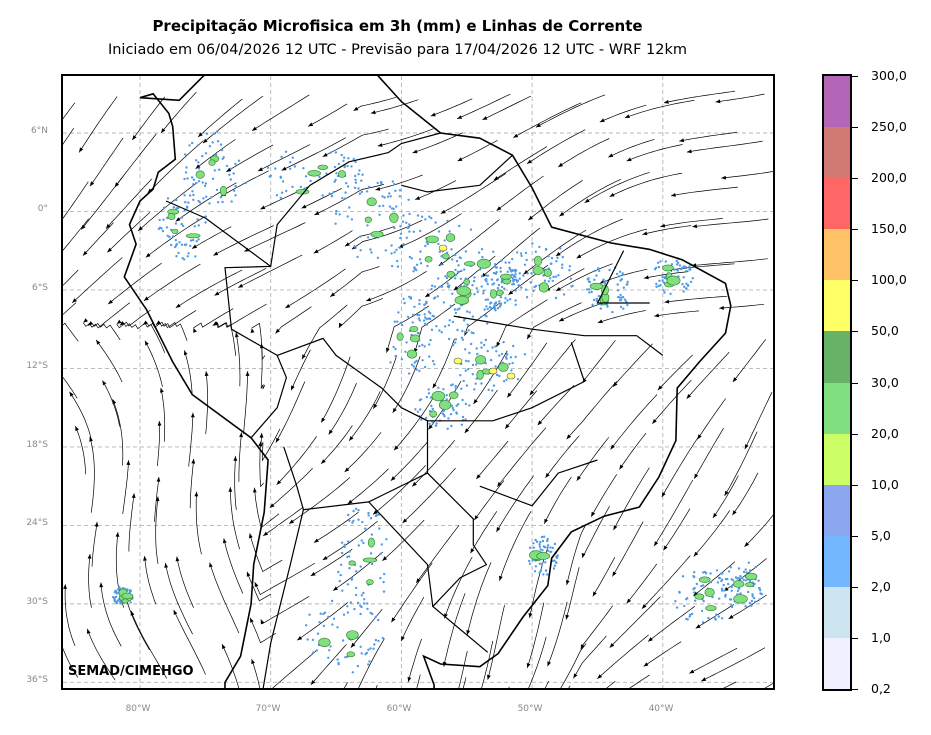  I want to click on colorbar, so click(837, 382).